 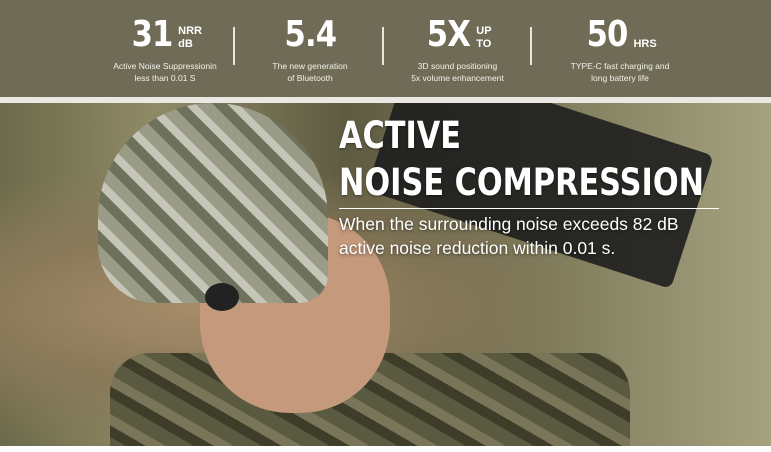 What do you see at coordinates (310, 72) in the screenshot?
I see `stat-desc: The new generation of Bluetooth` at bounding box center [310, 72].